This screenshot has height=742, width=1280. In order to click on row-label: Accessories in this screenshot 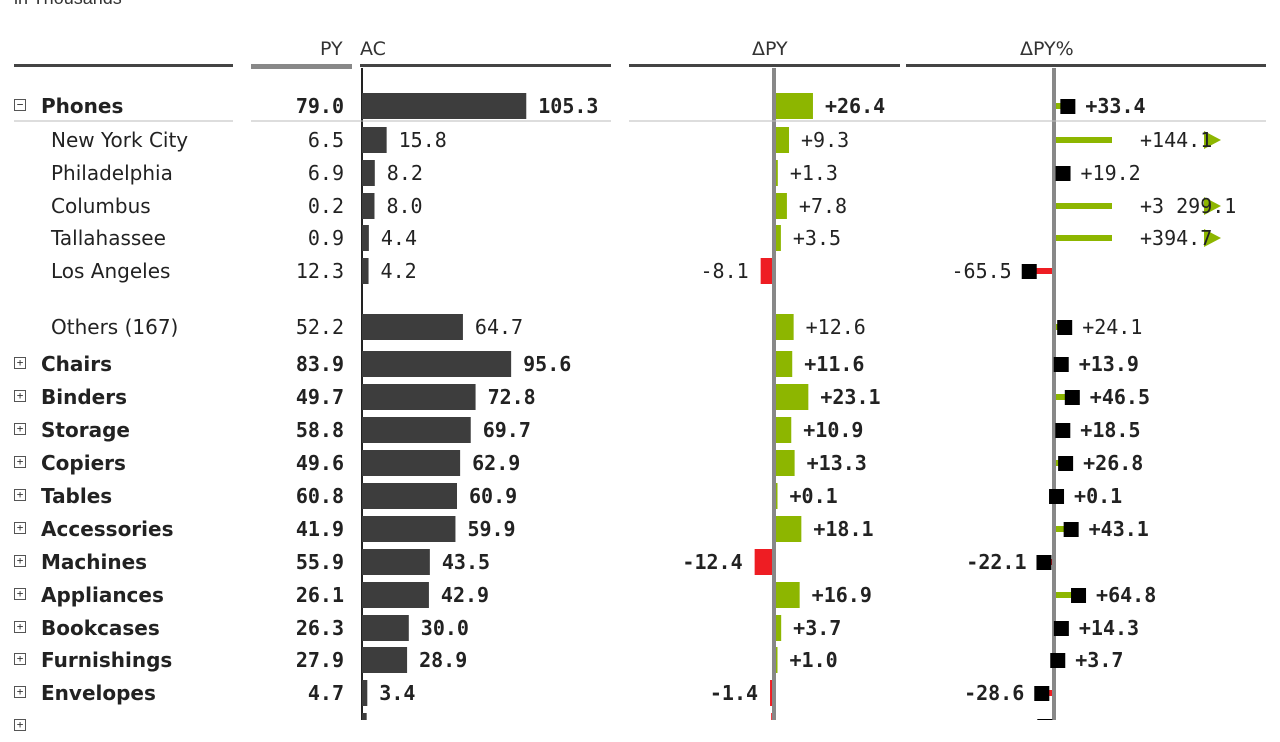, I will do `click(107, 529)`.